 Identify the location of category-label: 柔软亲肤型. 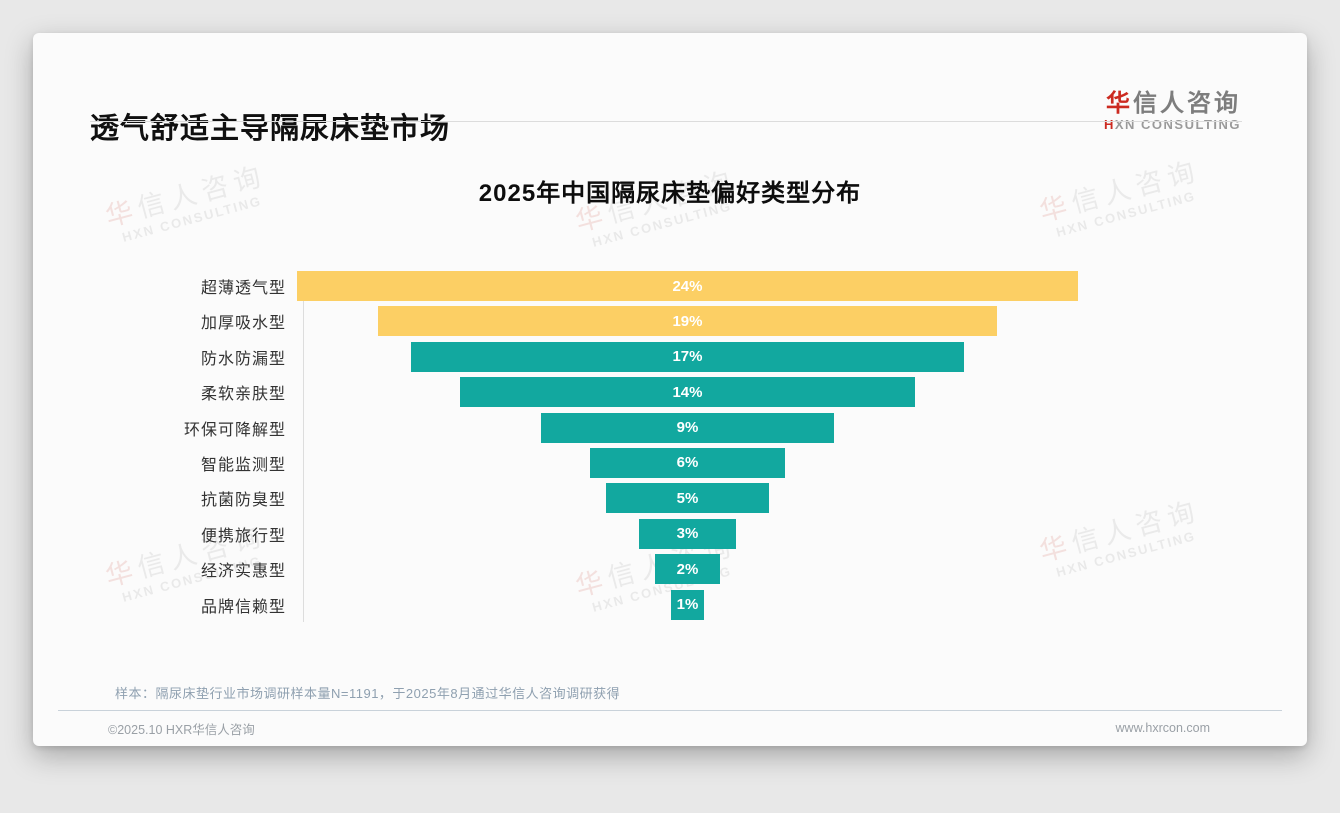
(243, 395).